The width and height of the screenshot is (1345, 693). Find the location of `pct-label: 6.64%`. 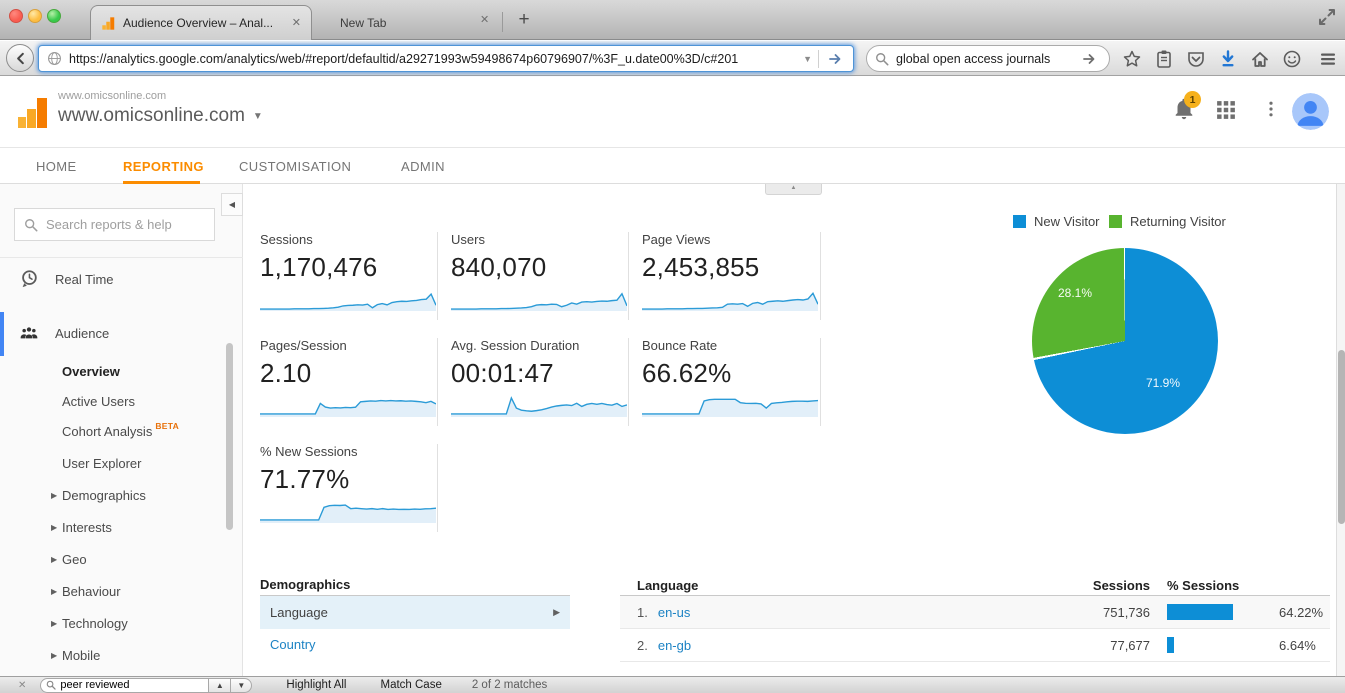

pct-label: 6.64% is located at coordinates (1297, 645).